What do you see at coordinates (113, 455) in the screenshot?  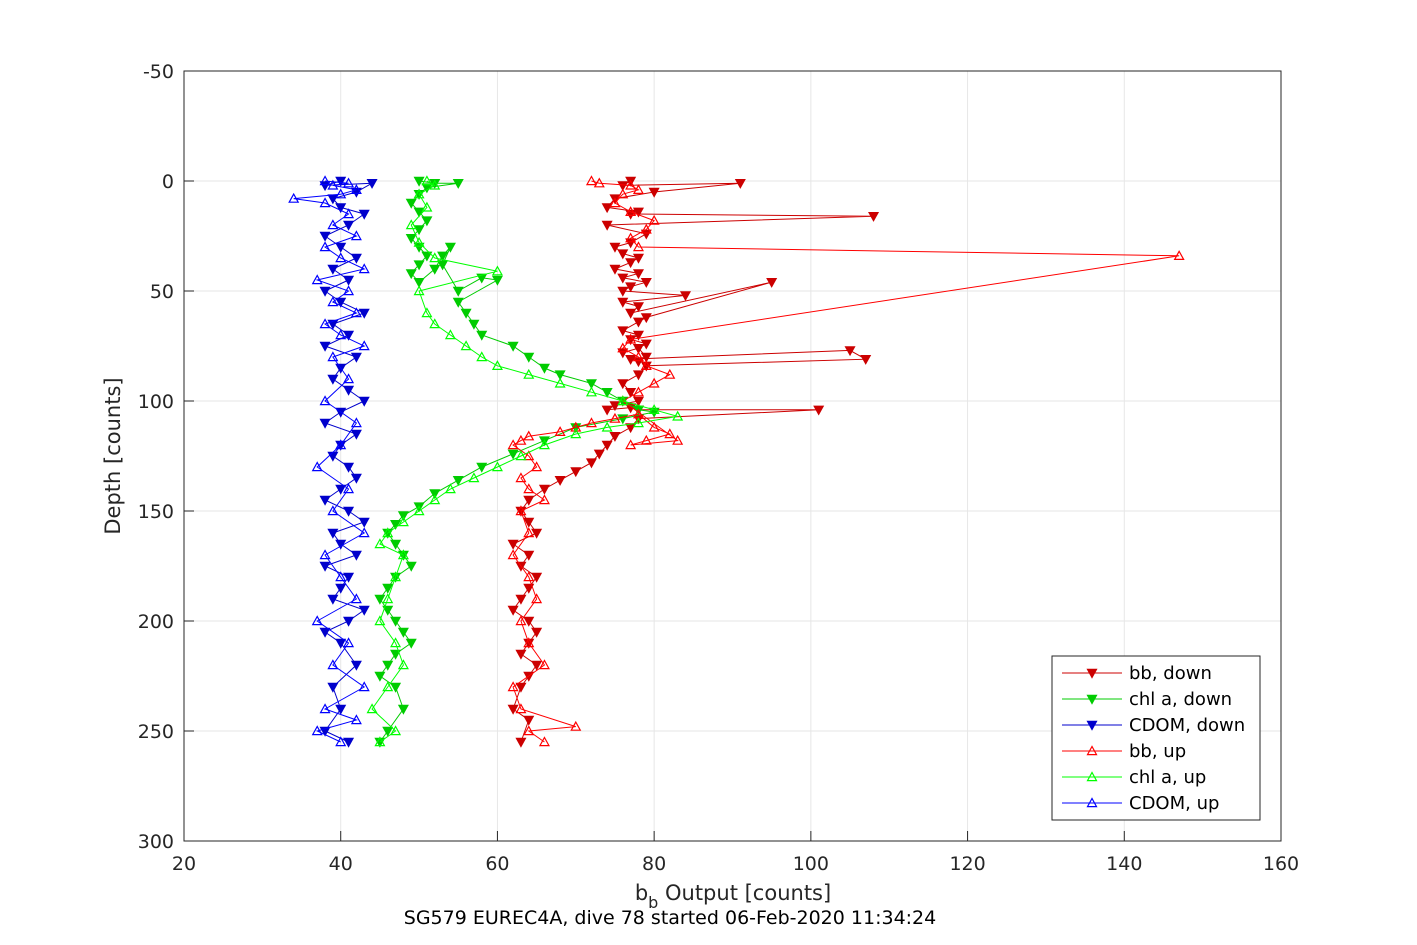 I see `y-axis-label: Depth [counts]` at bounding box center [113, 455].